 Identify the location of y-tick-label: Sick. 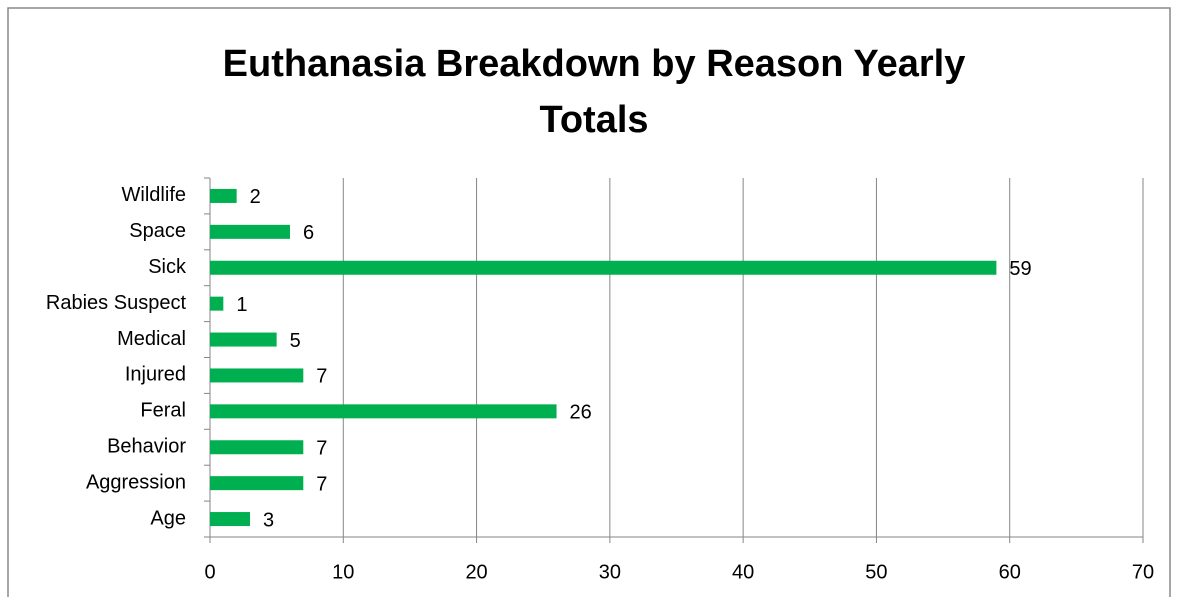
(167, 267).